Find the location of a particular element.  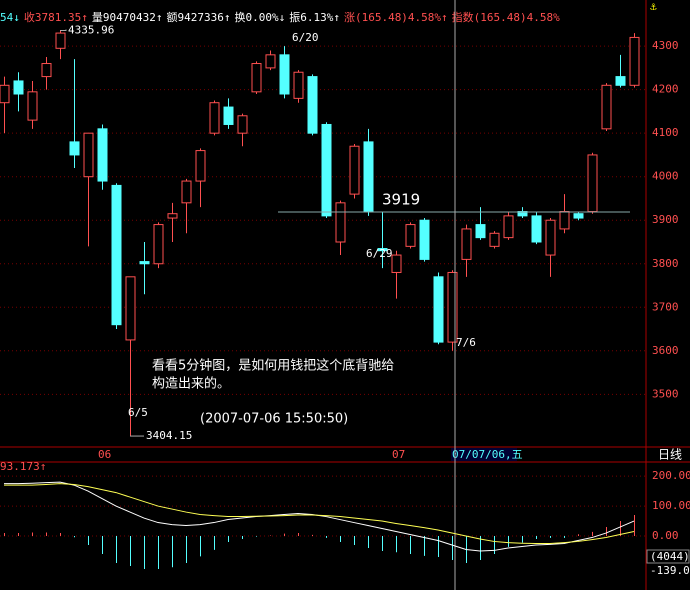

menu-icon: ⚓ is located at coordinates (653, 6).